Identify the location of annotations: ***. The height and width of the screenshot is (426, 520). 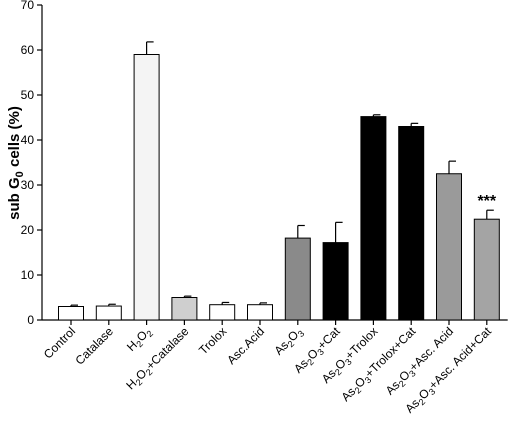
(486, 201).